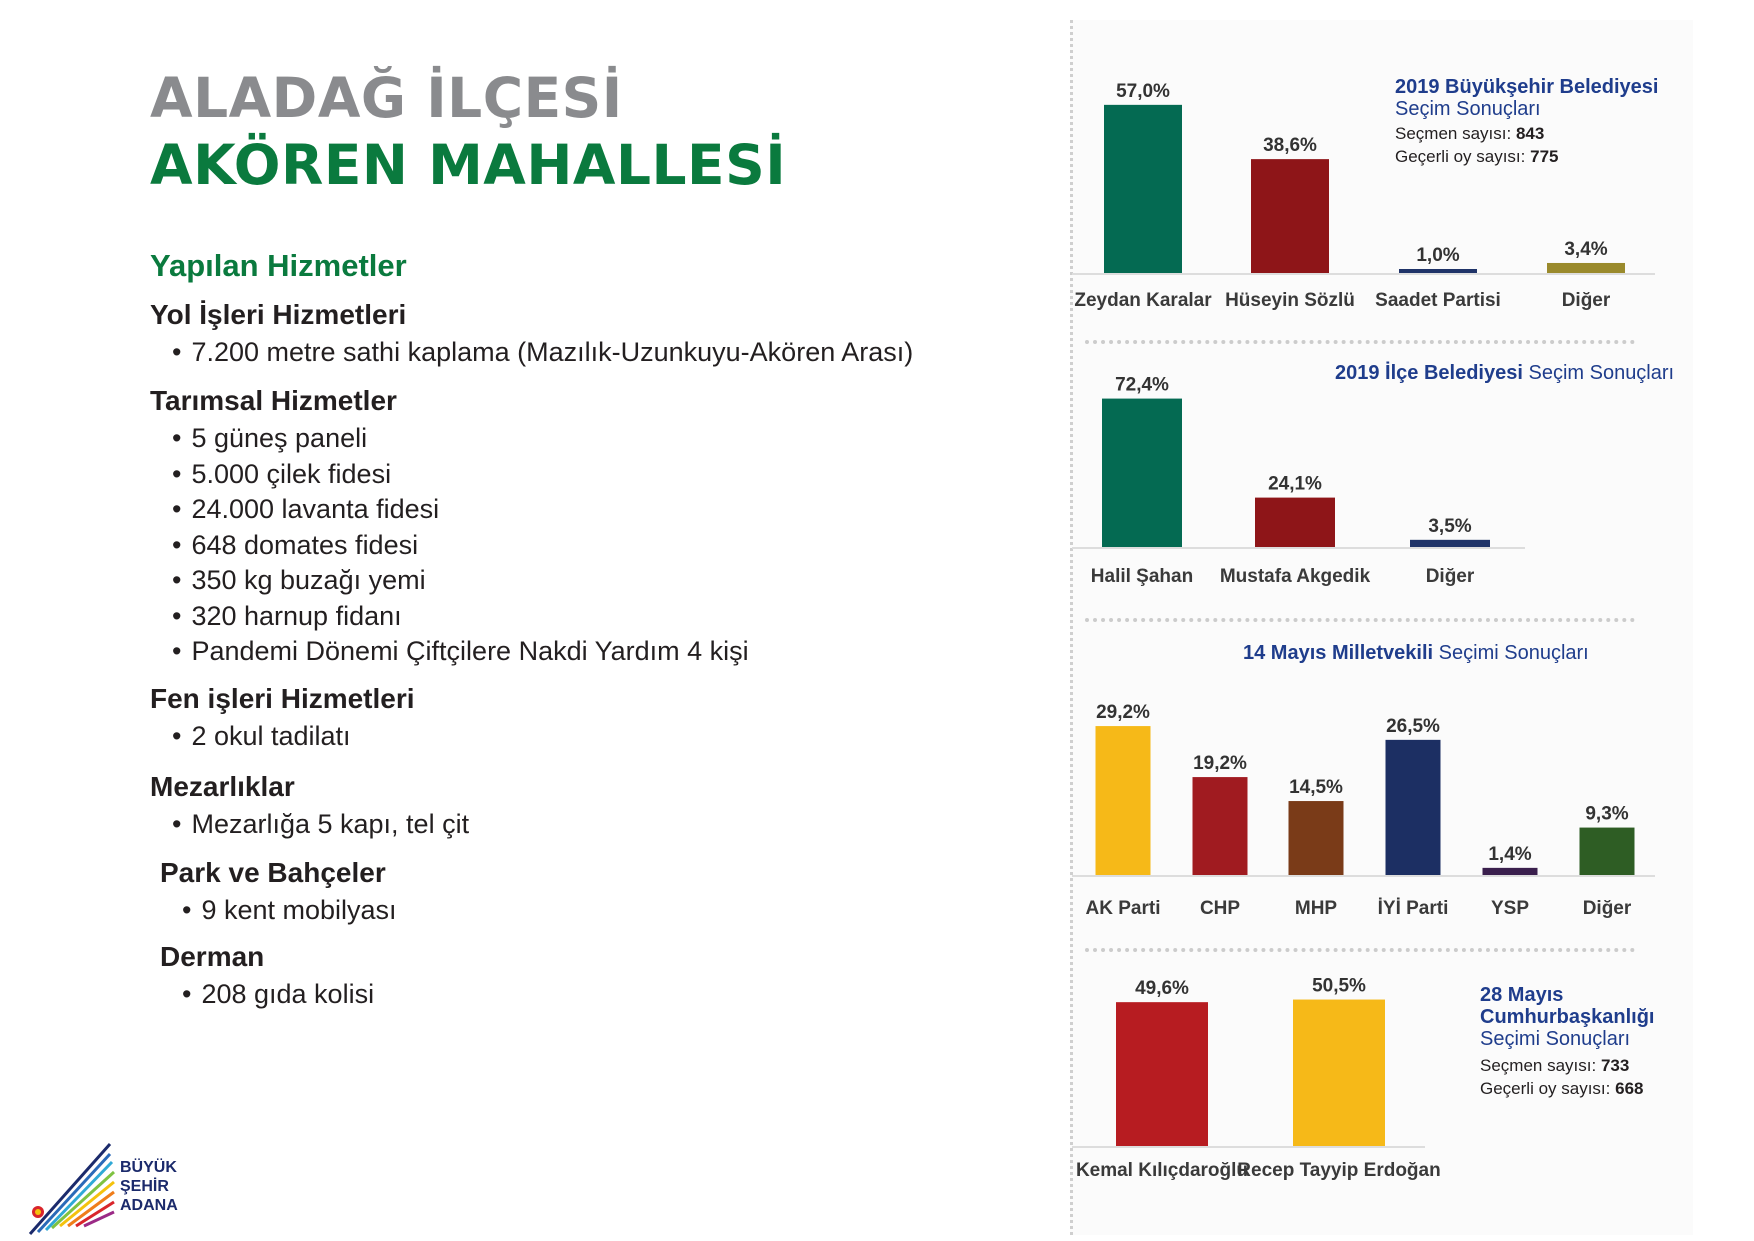 Image resolution: width=1754 pixels, height=1241 pixels. I want to click on president-valid-votes: Geçerli oy sayısı: 668, so click(1562, 1088).